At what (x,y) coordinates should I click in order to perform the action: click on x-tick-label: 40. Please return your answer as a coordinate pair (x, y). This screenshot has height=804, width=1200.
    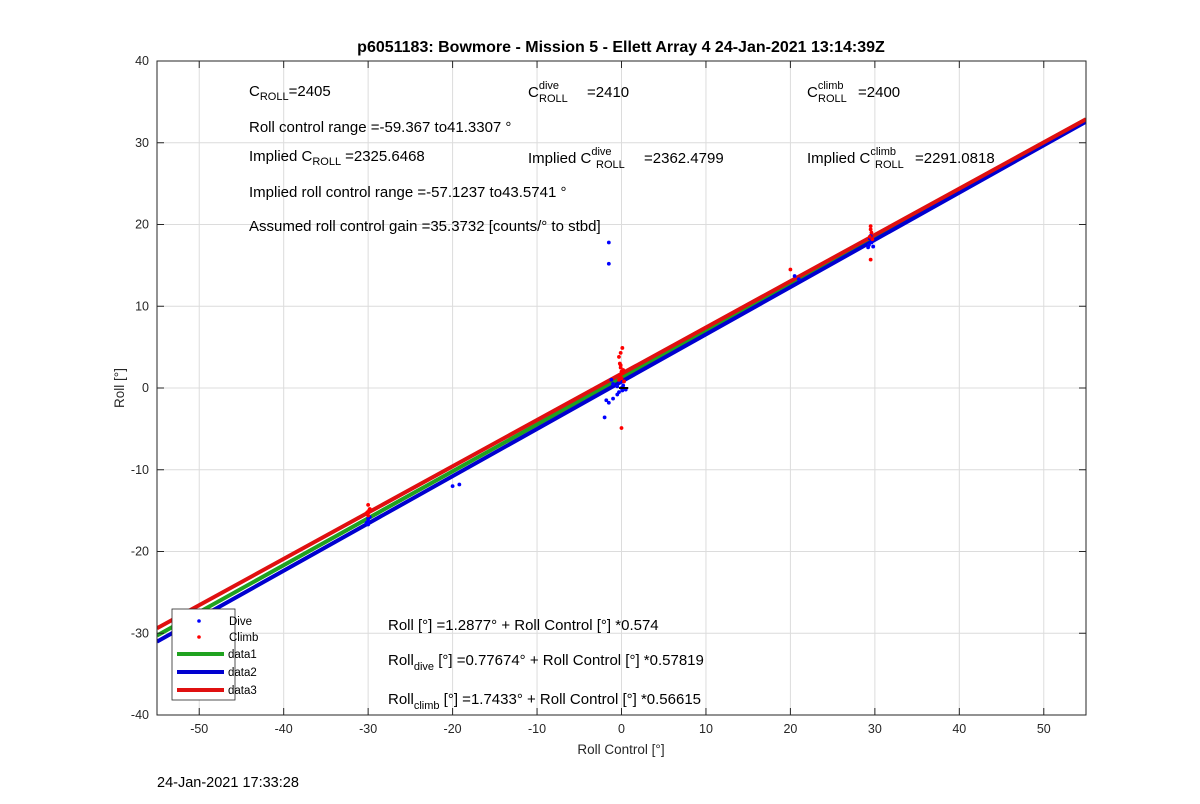
    Looking at the image, I should click on (959, 729).